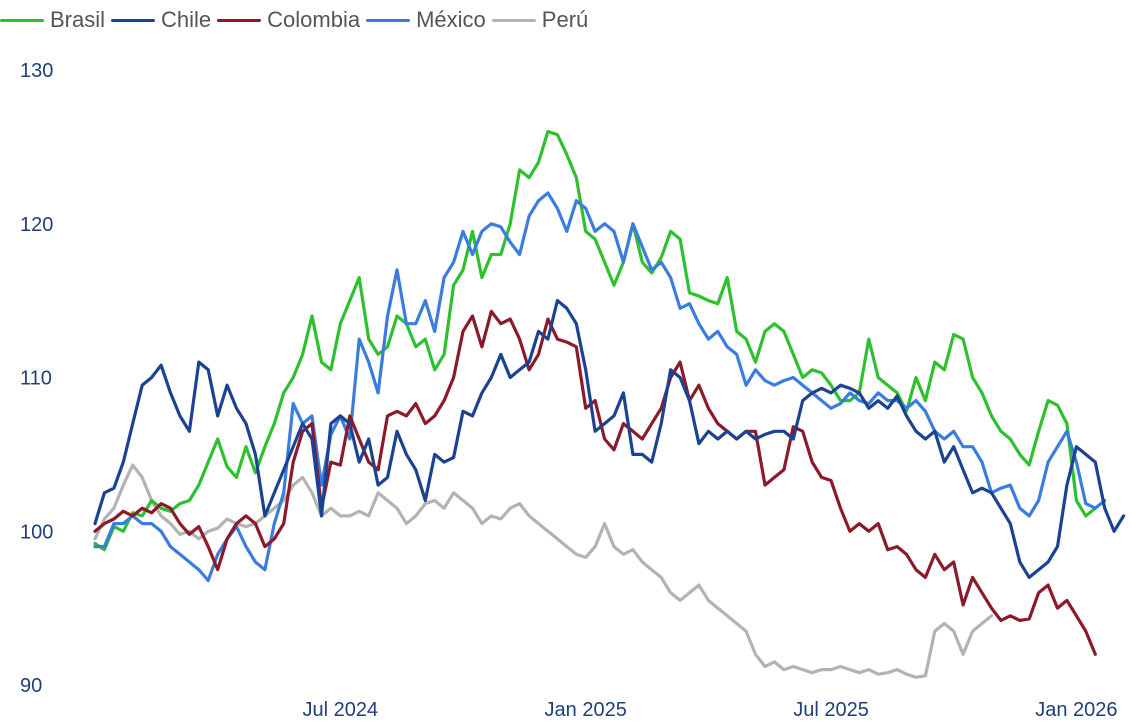 The image size is (1133, 722). Describe the element at coordinates (451, 19) in the screenshot. I see `legend-label: México` at that location.